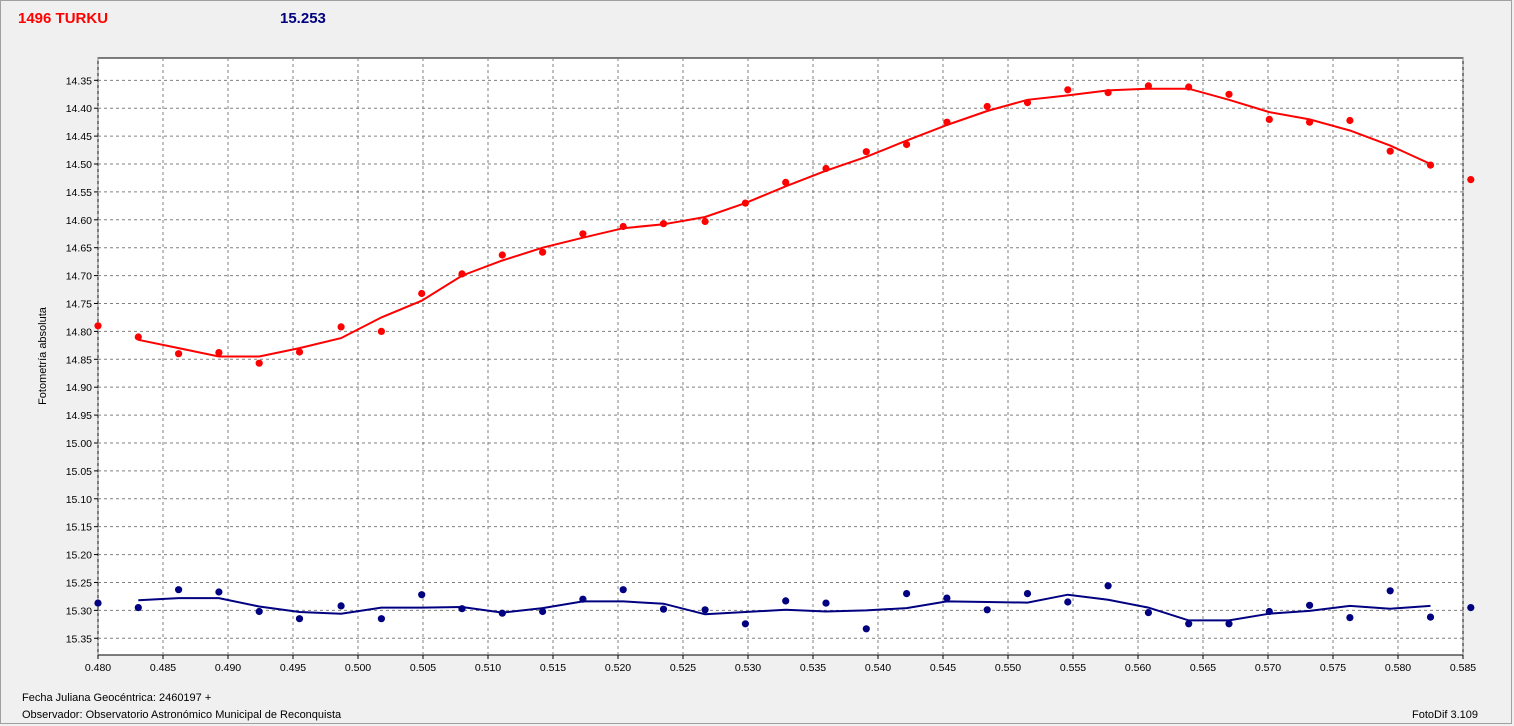  Describe the element at coordinates (748, 668) in the screenshot. I see `x-tick-label: 0.530` at that location.